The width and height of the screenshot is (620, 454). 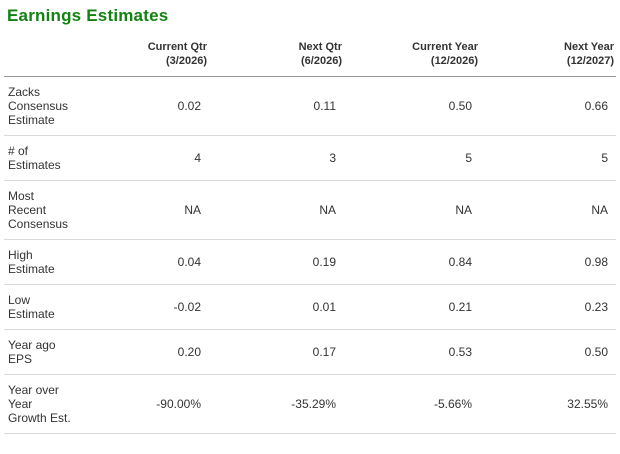 What do you see at coordinates (141, 262) in the screenshot?
I see `estimate-value: 0.04` at bounding box center [141, 262].